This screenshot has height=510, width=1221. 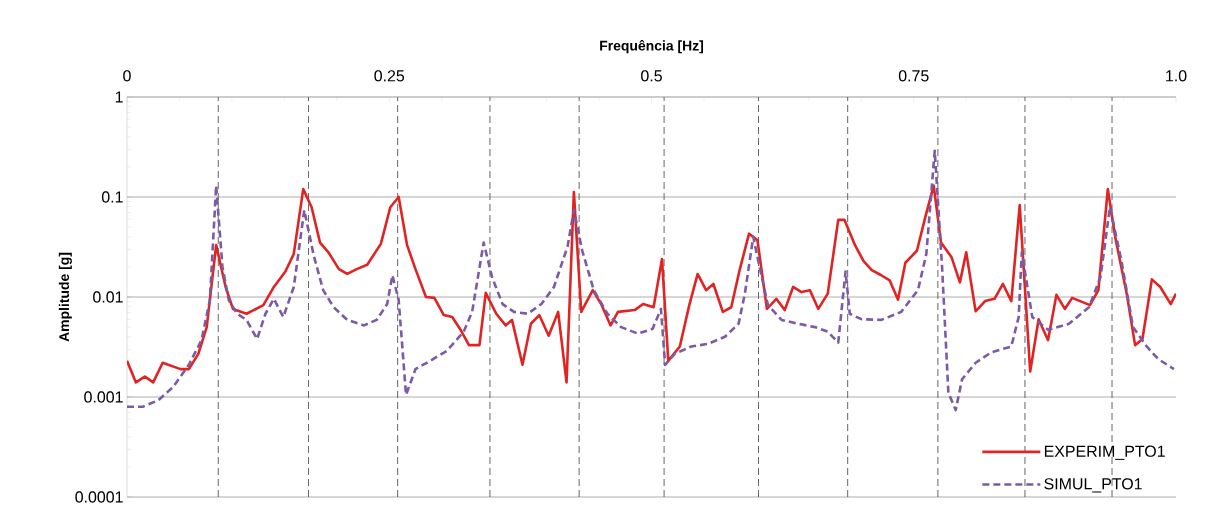 What do you see at coordinates (652, 47) in the screenshot?
I see `x-axis-title: Frequência [Hz]` at bounding box center [652, 47].